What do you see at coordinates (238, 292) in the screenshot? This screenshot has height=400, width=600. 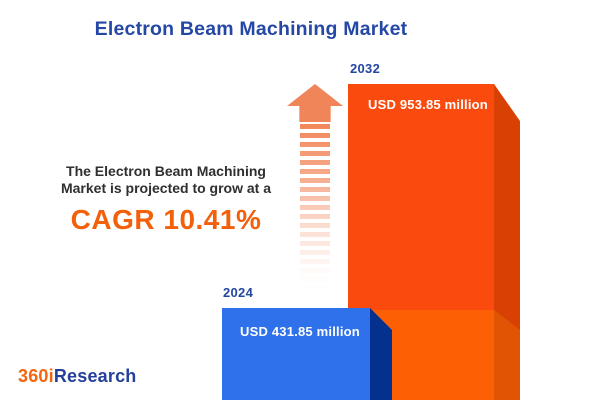 I see `bar-2024-year-label: 2024` at bounding box center [238, 292].